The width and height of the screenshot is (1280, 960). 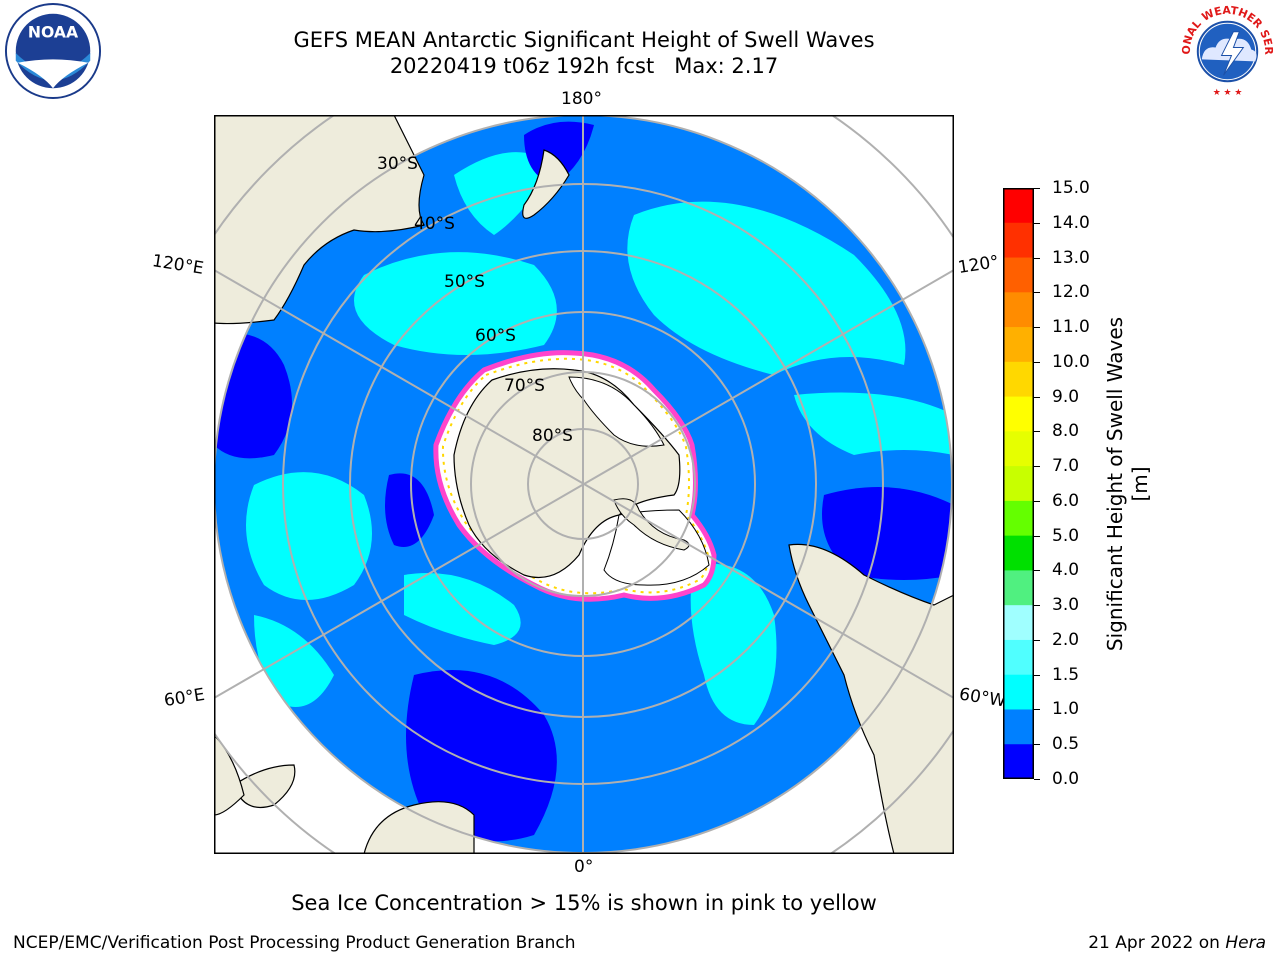 I want to click on land-new-zealand, so click(x=546, y=184).